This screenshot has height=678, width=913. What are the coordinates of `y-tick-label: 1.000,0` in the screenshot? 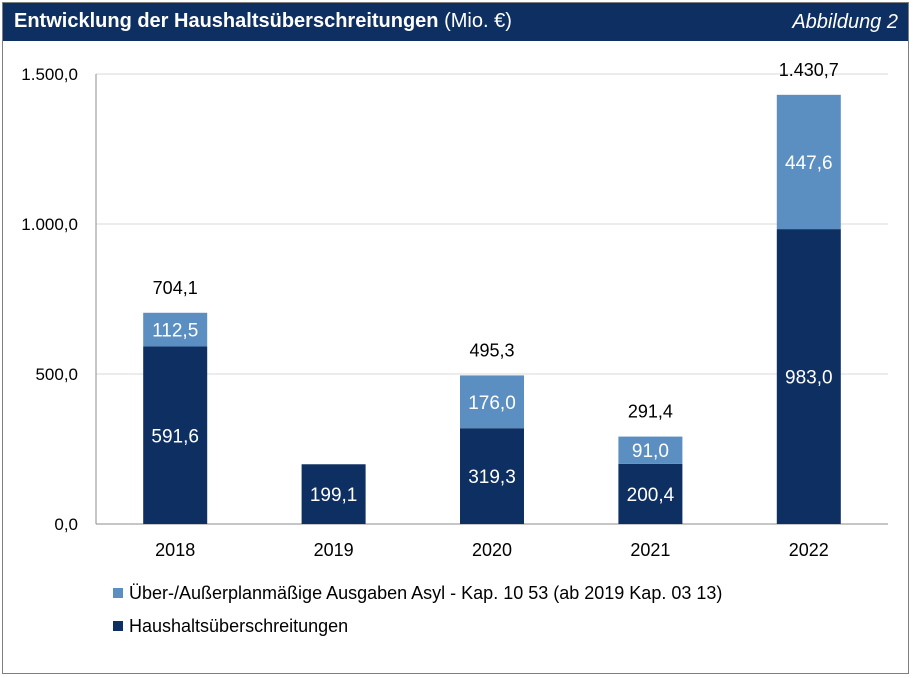 It's located at (49, 224).